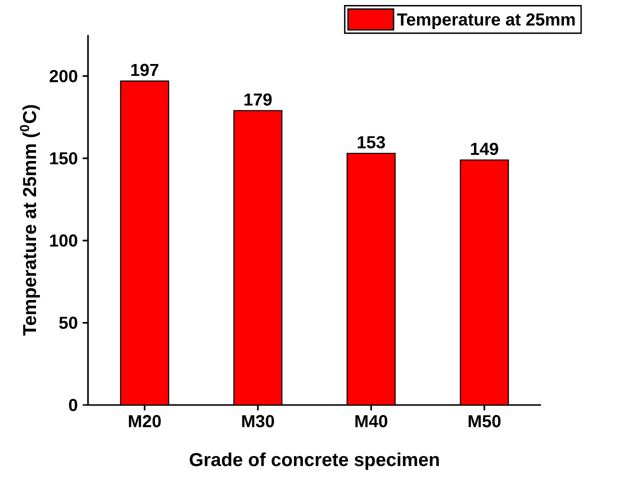 The image size is (641, 489). What do you see at coordinates (258, 421) in the screenshot?
I see `x-tick-label: M30` at bounding box center [258, 421].